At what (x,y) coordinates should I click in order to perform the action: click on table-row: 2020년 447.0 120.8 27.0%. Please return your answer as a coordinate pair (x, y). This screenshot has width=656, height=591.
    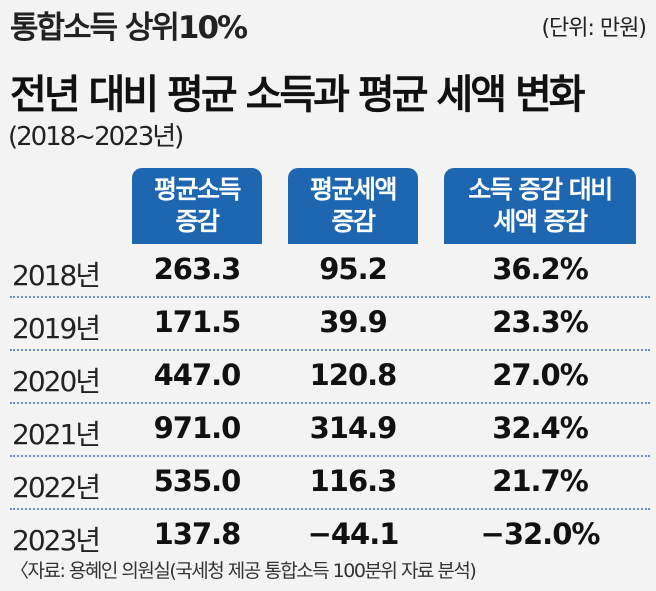
    Looking at the image, I should click on (330, 377).